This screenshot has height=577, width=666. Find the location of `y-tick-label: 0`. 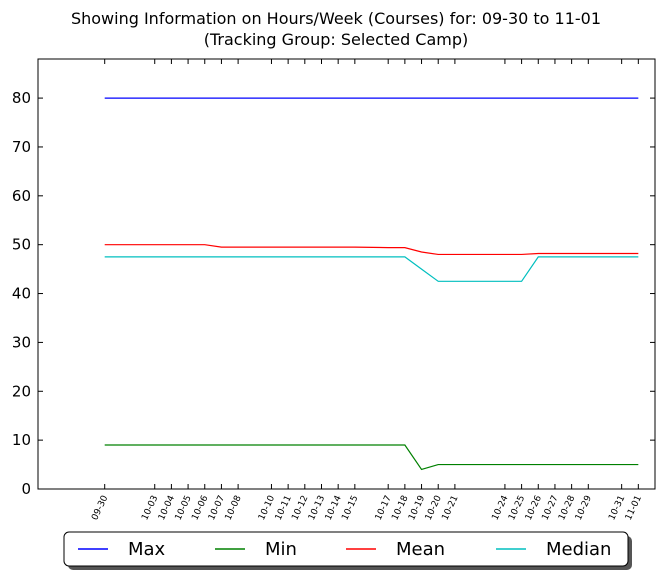

y-tick-label: 0 is located at coordinates (26, 489).